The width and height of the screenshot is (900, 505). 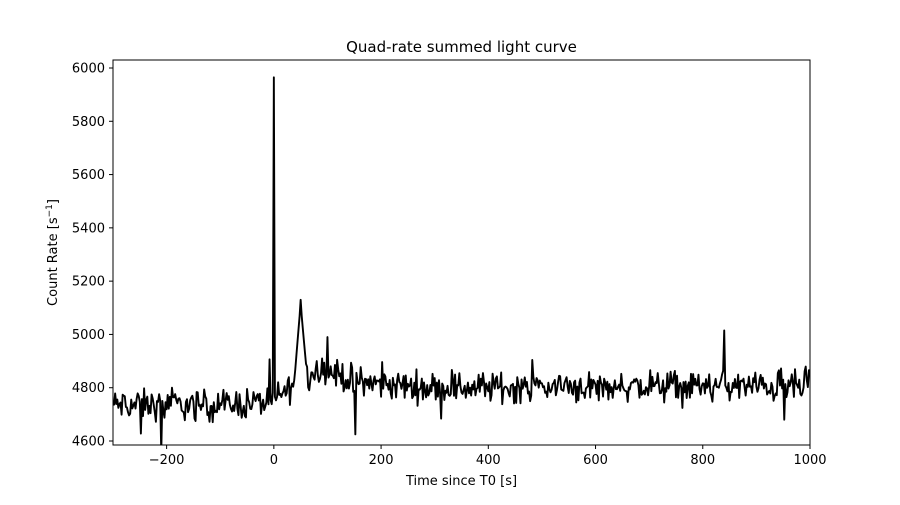 I want to click on y-tick-label: 5200, so click(x=88, y=282).